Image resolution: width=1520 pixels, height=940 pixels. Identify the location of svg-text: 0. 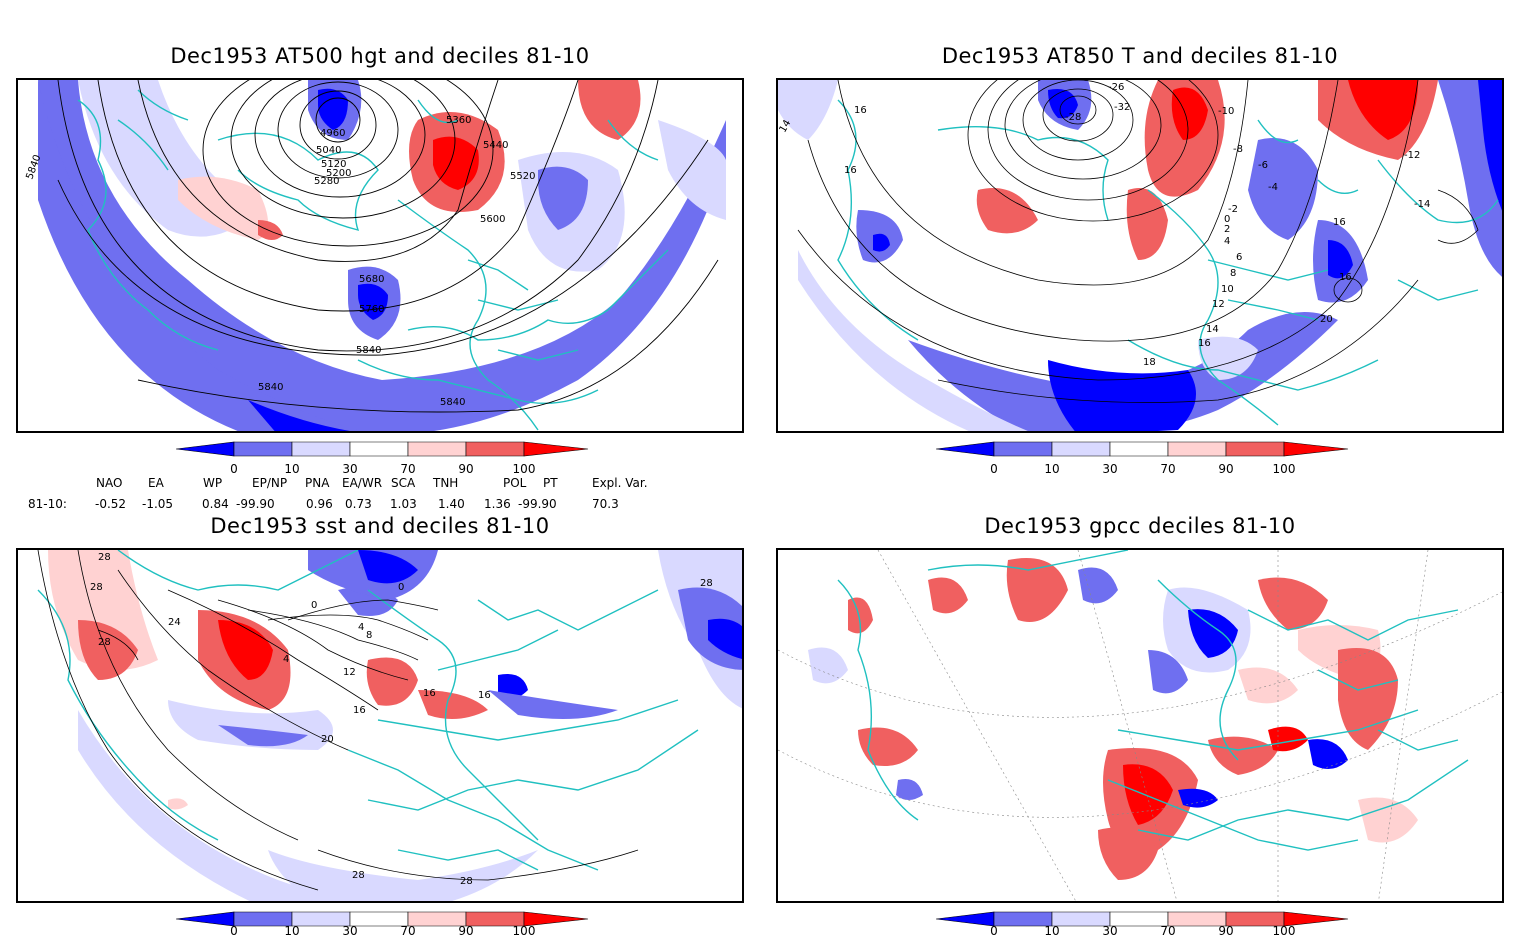
(314, 605).